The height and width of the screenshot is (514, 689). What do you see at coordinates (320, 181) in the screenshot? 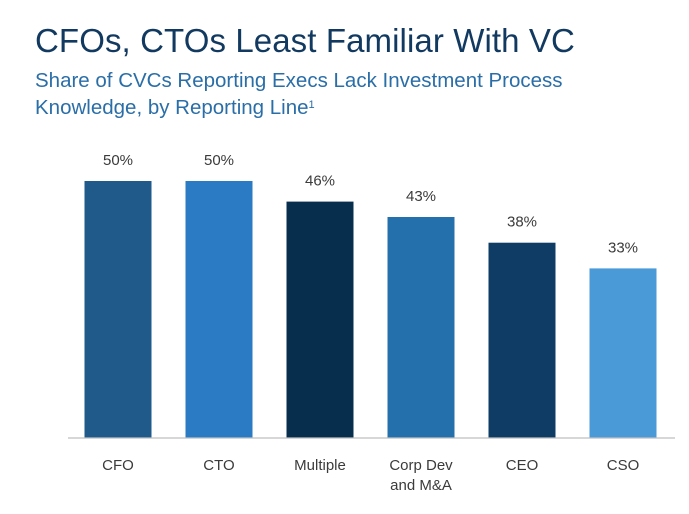
I see `value-label-2: 46%` at bounding box center [320, 181].